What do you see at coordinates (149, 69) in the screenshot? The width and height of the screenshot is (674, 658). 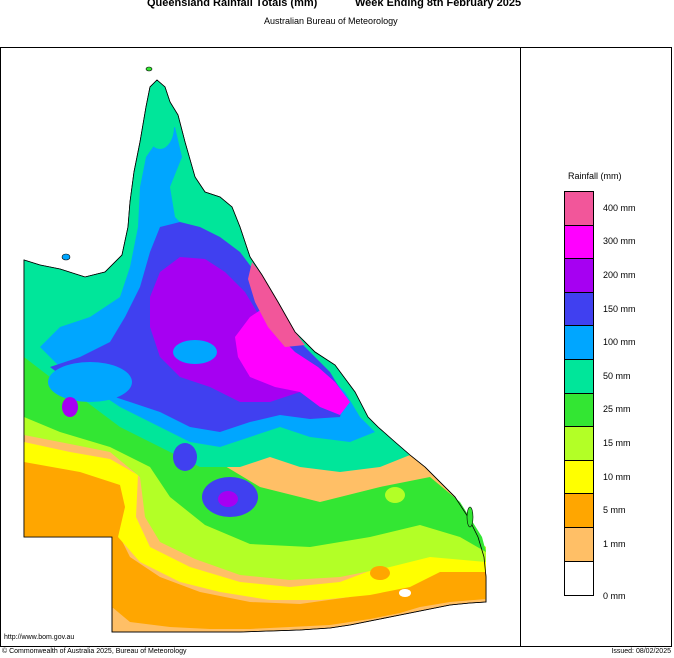 I see `island-north` at bounding box center [149, 69].